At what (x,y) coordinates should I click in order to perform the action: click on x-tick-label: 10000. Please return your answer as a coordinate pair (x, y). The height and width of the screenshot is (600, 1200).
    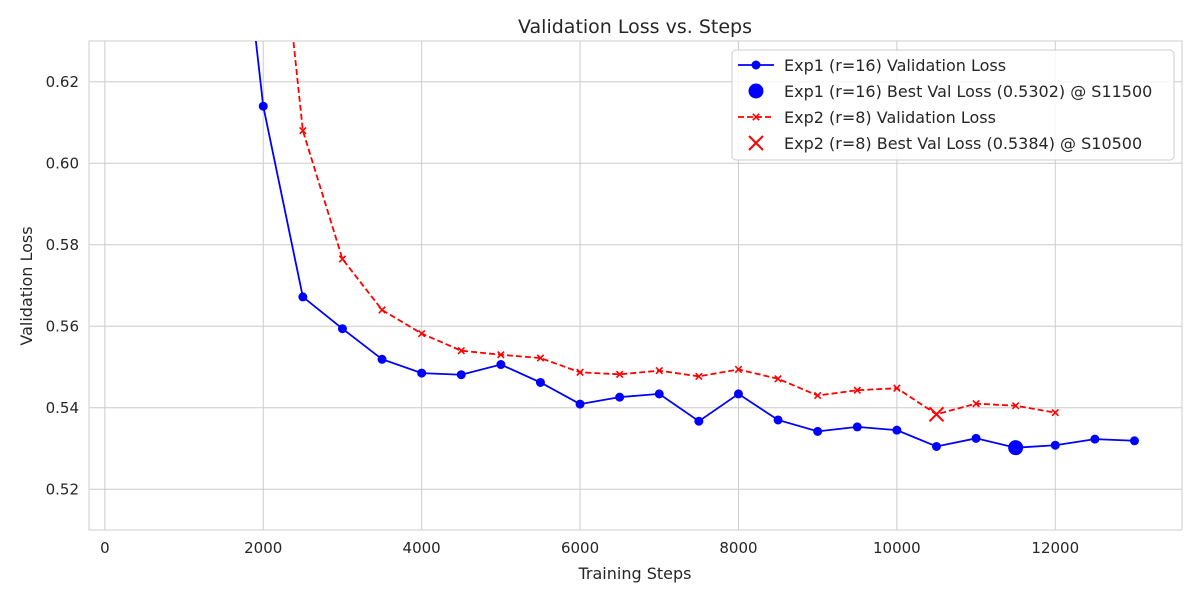
    Looking at the image, I should click on (897, 548).